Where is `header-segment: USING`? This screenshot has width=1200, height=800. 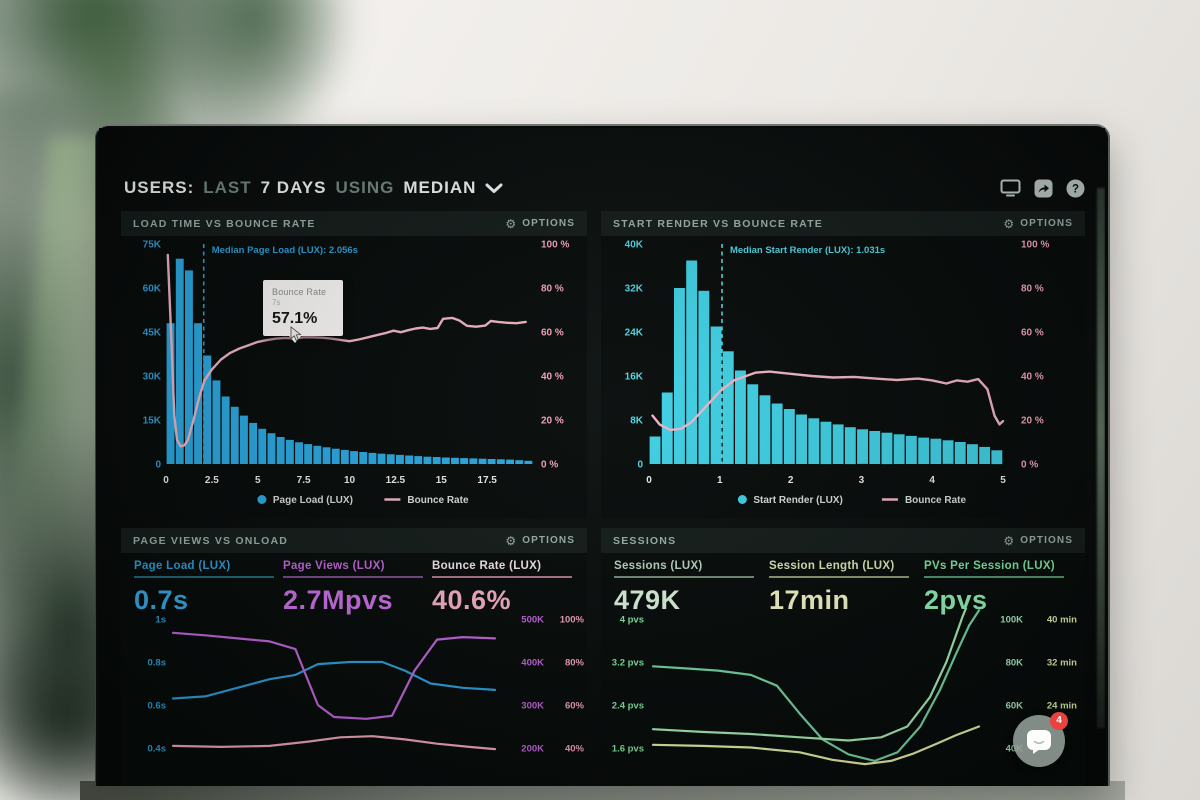
header-segment: USING is located at coordinates (365, 187).